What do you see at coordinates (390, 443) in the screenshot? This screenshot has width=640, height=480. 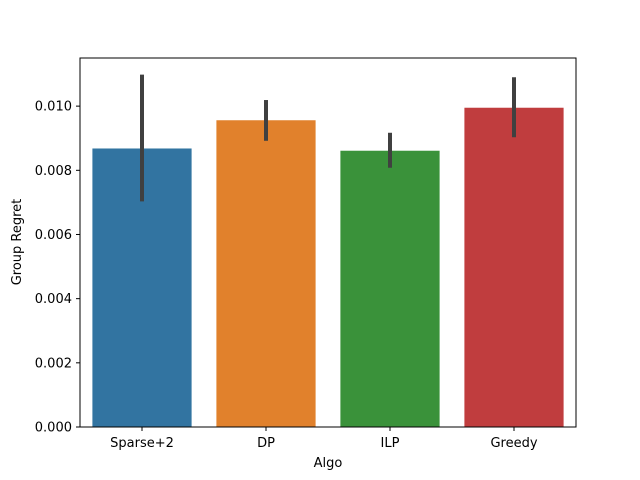 I see `x-tick-label: ILP` at bounding box center [390, 443].